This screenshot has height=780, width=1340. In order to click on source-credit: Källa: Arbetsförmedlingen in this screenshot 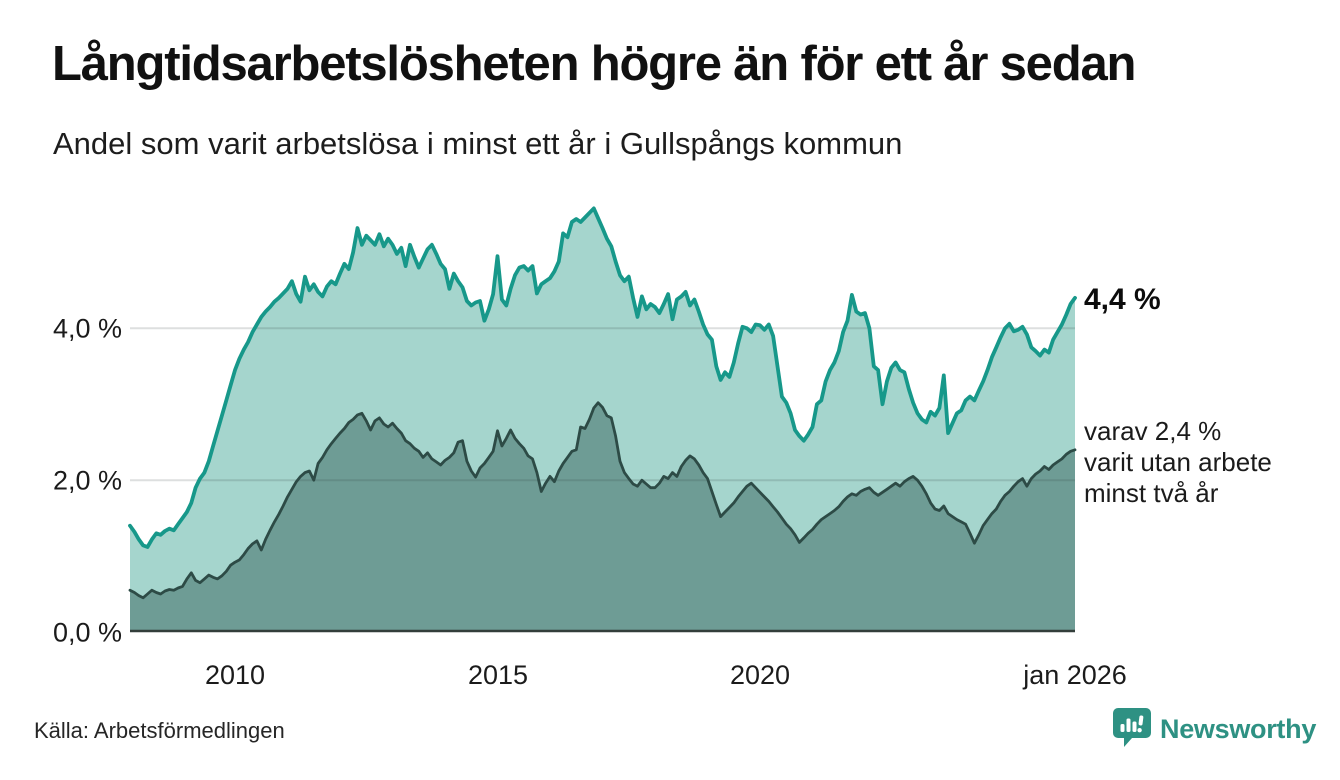, I will do `click(159, 730)`.